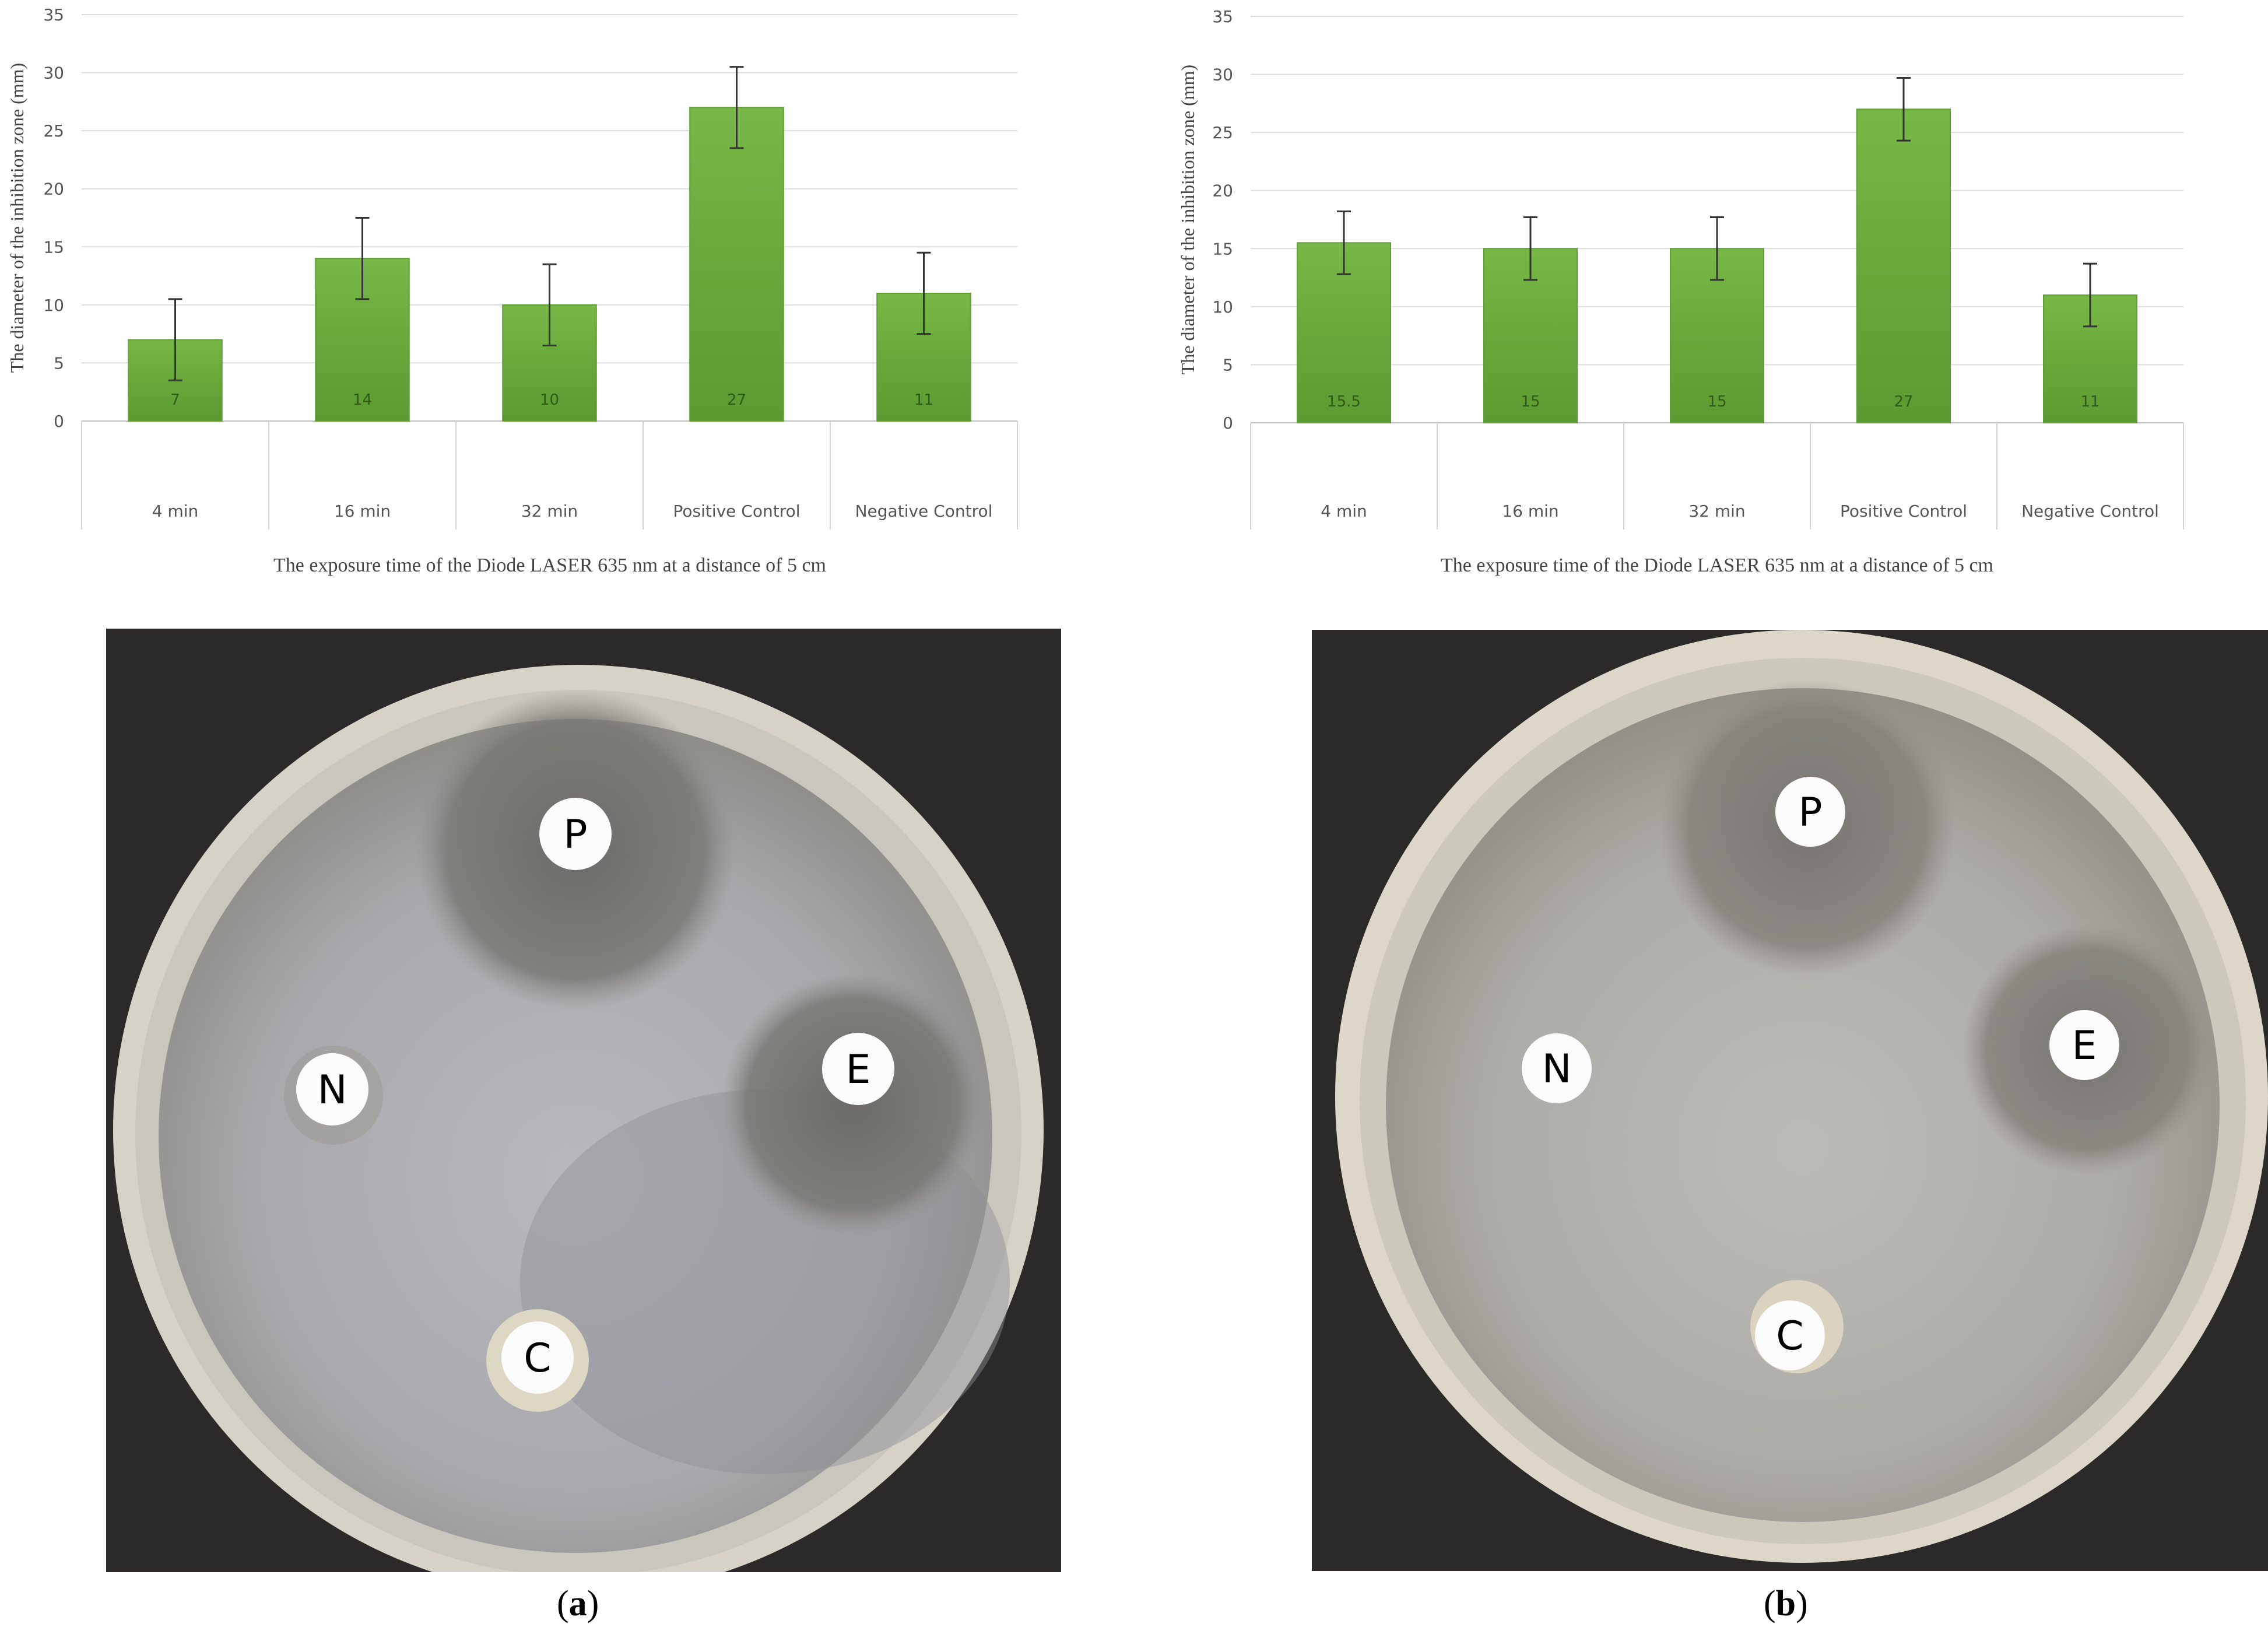 The height and width of the screenshot is (1634, 2268). What do you see at coordinates (1786, 1604) in the screenshot?
I see `caption-b: (b)` at bounding box center [1786, 1604].